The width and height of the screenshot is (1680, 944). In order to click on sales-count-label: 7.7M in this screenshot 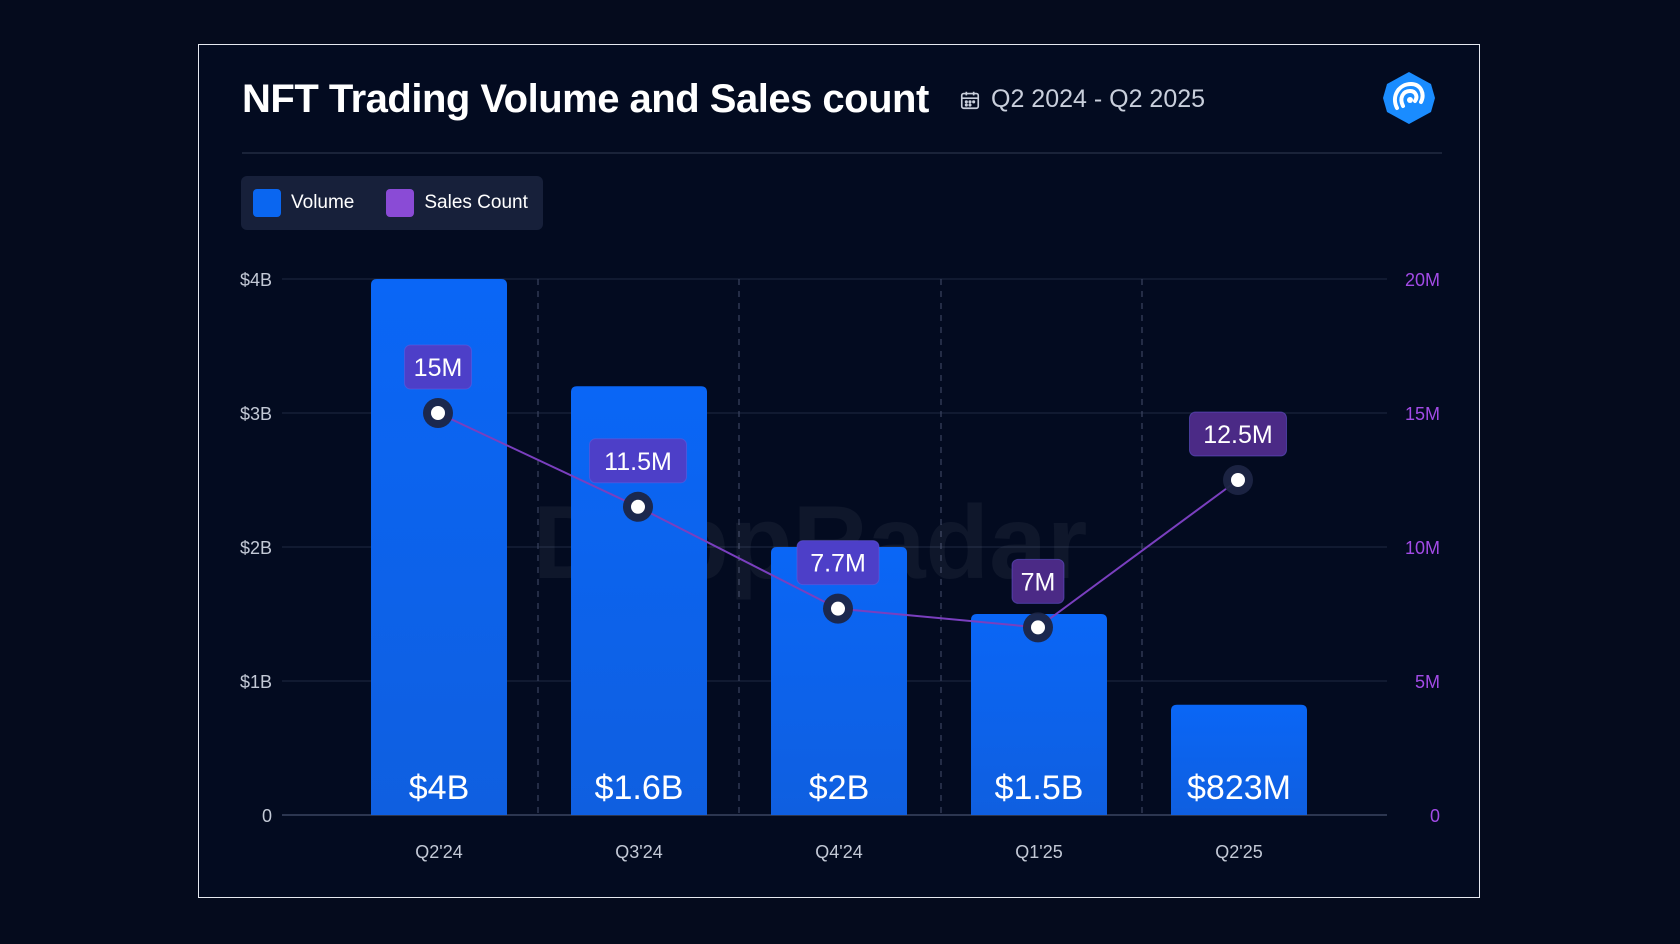, I will do `click(838, 564)`.